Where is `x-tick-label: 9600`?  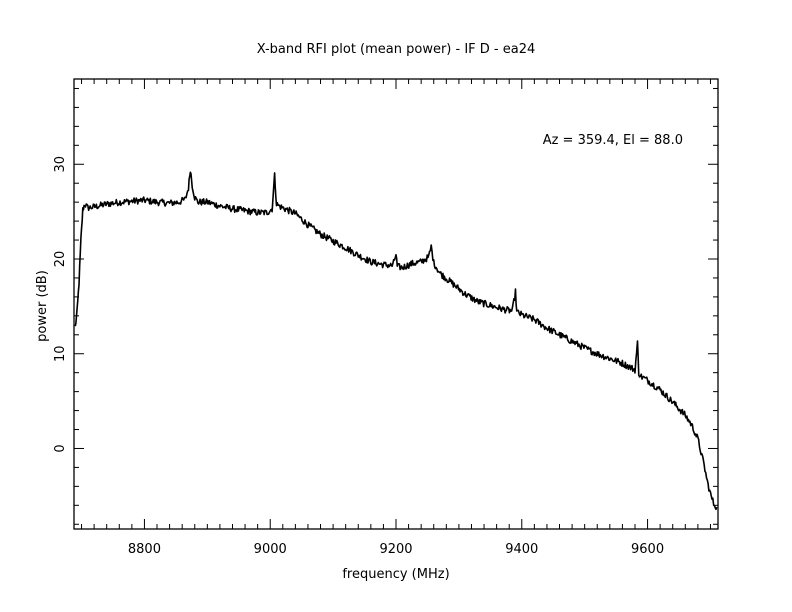
x-tick-label: 9600 is located at coordinates (647, 549).